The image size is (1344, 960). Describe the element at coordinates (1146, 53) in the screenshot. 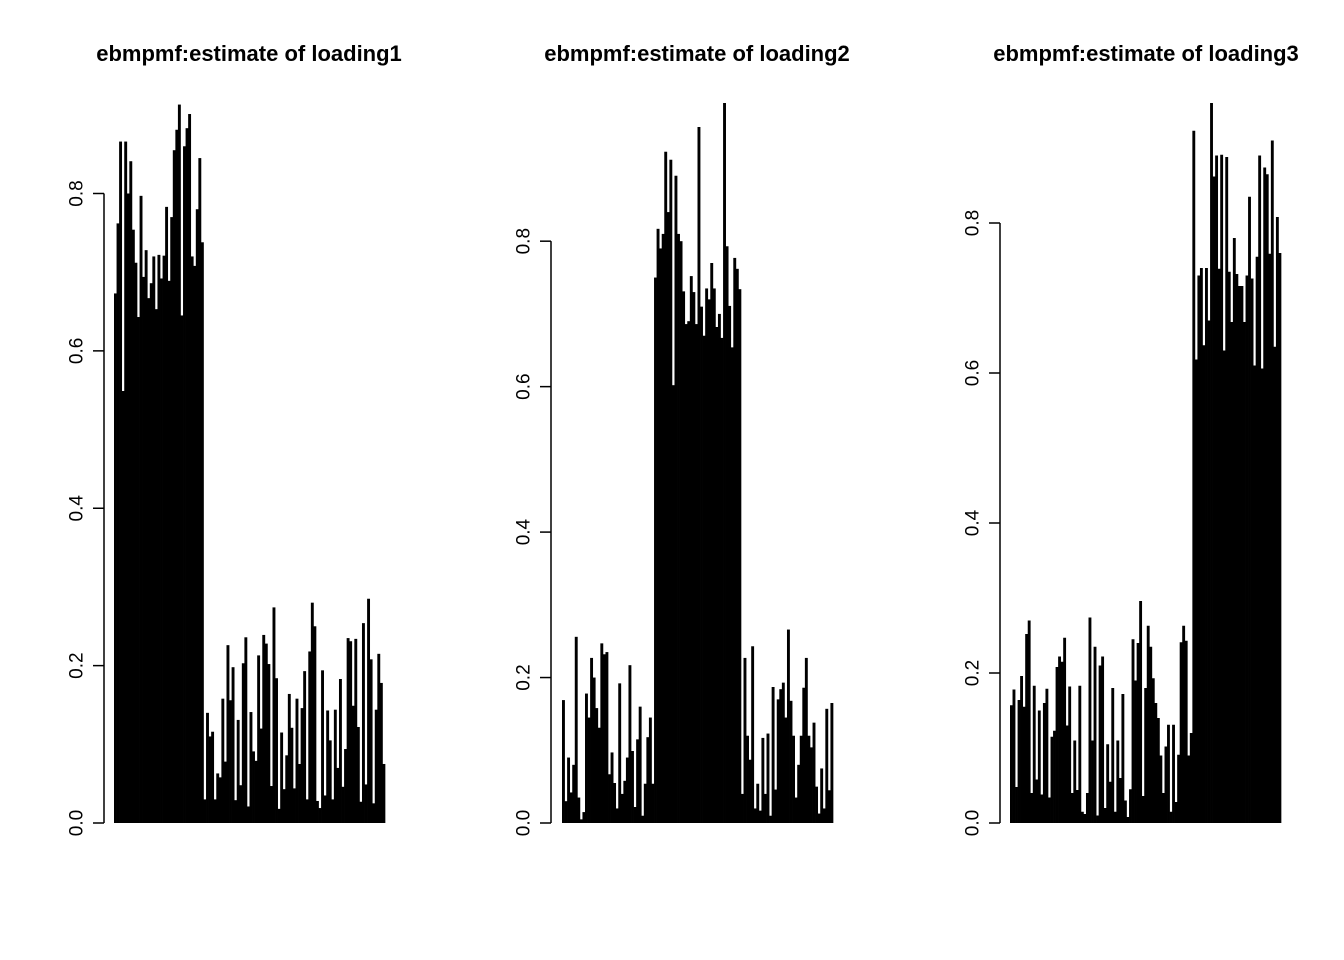

I see `chart-title: ebmpmf:estimate of loading3` at that location.